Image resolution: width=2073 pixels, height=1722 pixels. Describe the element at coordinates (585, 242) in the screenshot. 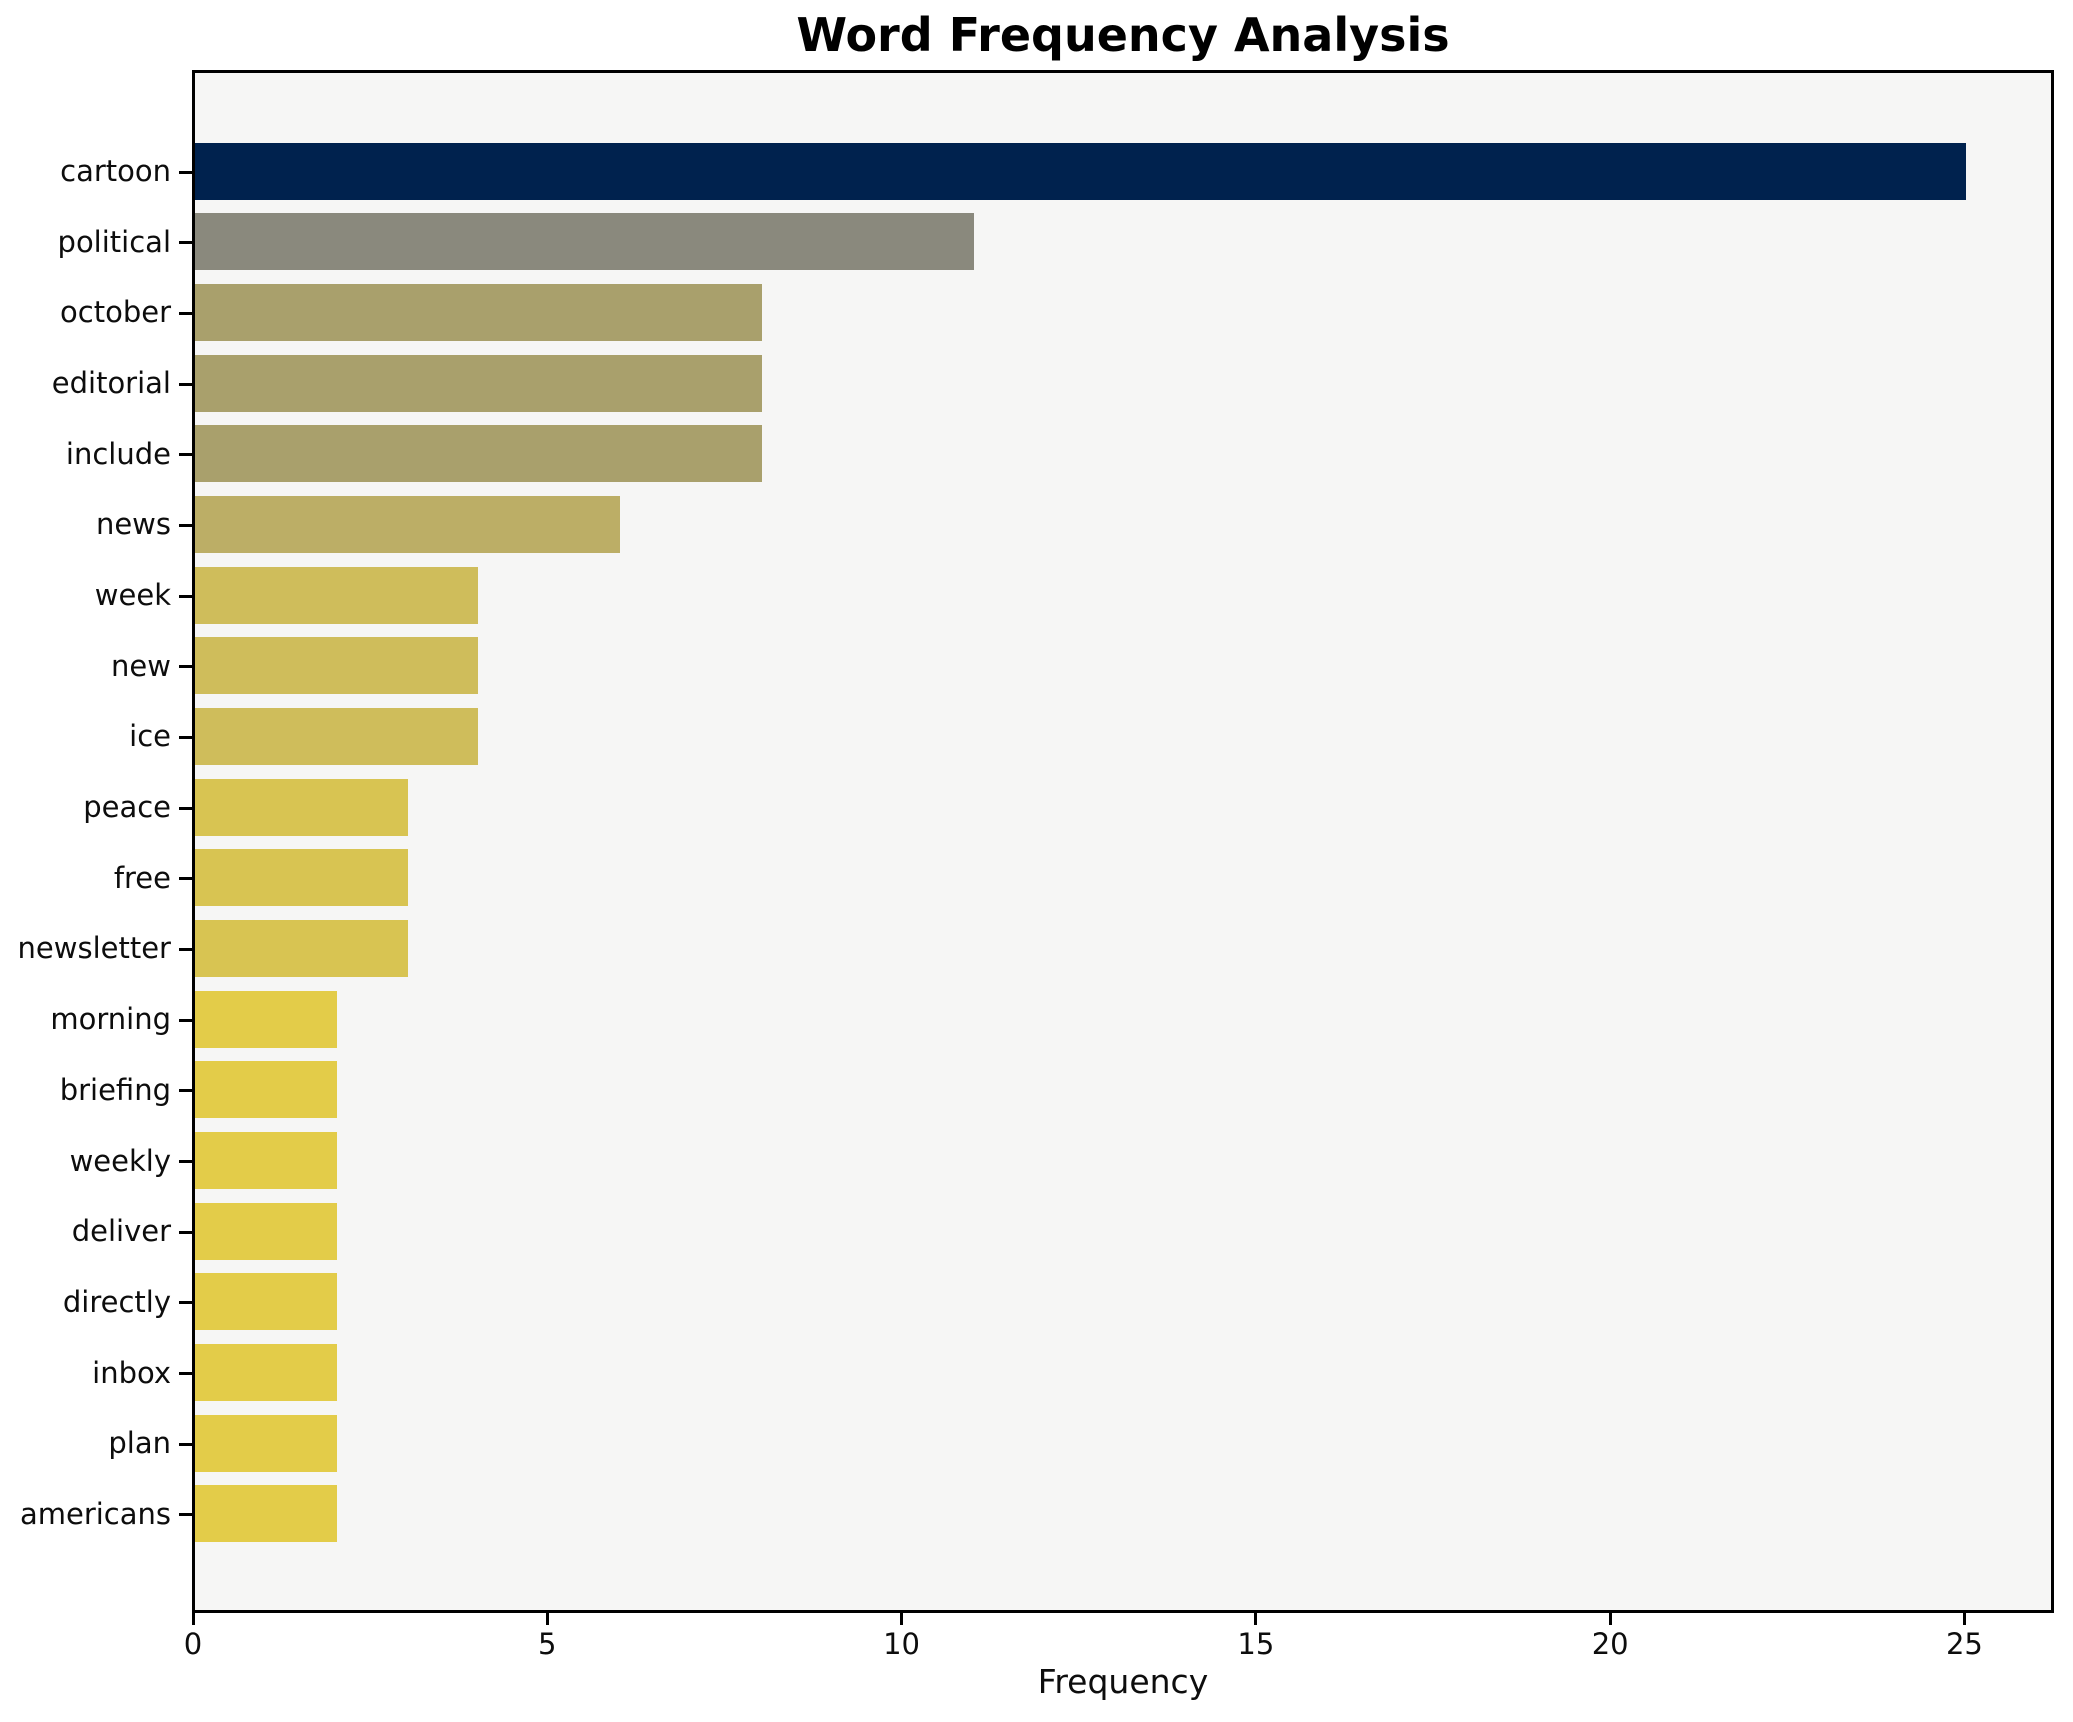

I see `bar-political` at that location.